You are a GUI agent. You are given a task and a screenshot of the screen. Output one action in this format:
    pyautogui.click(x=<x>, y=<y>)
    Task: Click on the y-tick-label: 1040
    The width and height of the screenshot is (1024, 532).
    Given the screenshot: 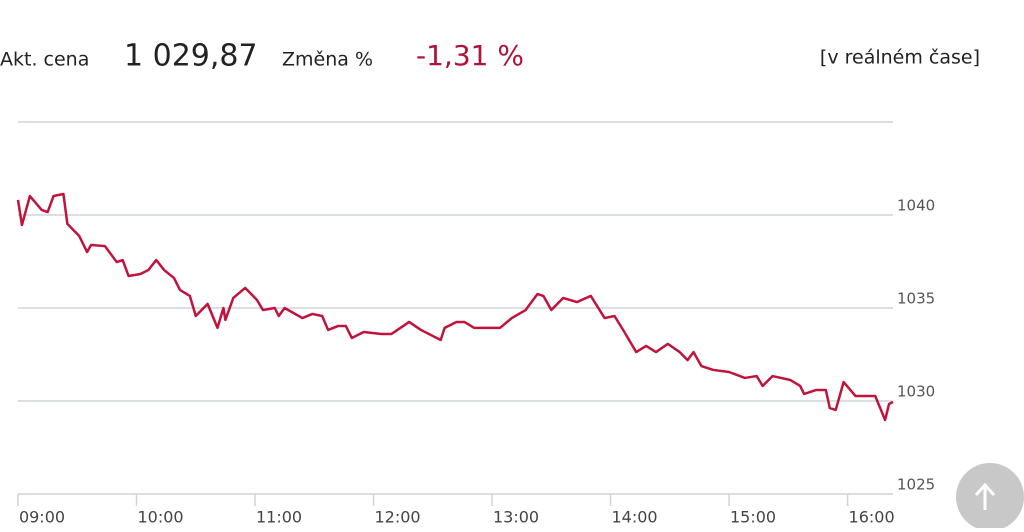 What is the action you would take?
    pyautogui.click(x=916, y=206)
    